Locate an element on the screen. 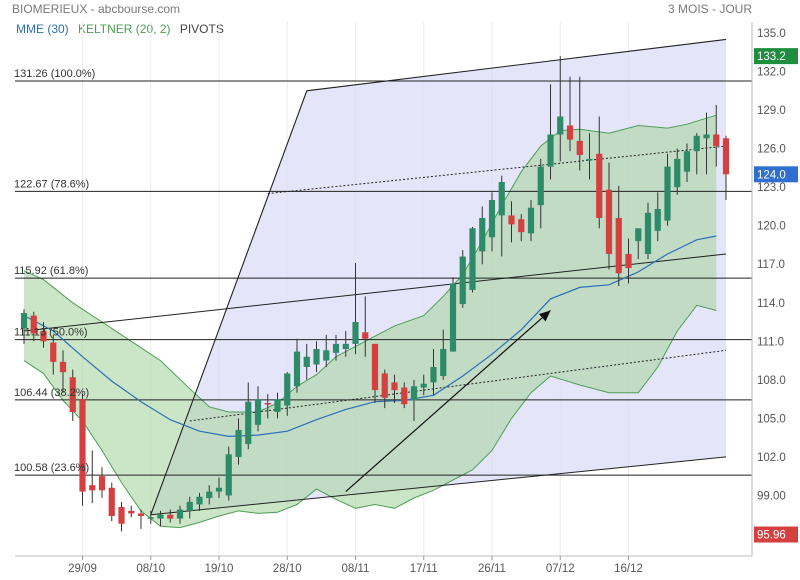  trend-arrow-head is located at coordinates (544, 316).